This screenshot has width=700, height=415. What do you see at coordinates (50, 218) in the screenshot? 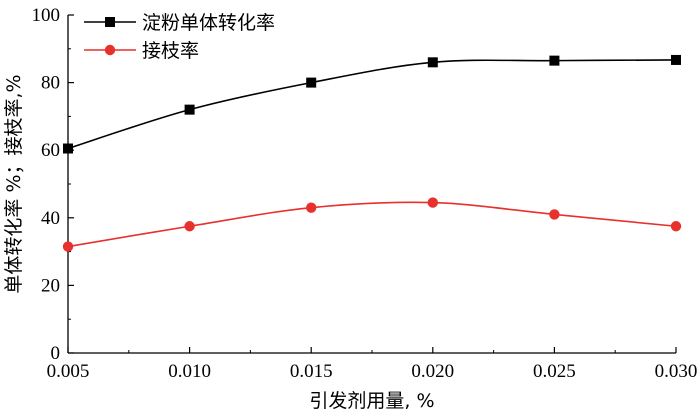
I see `y-tick-label: 40` at bounding box center [50, 218].